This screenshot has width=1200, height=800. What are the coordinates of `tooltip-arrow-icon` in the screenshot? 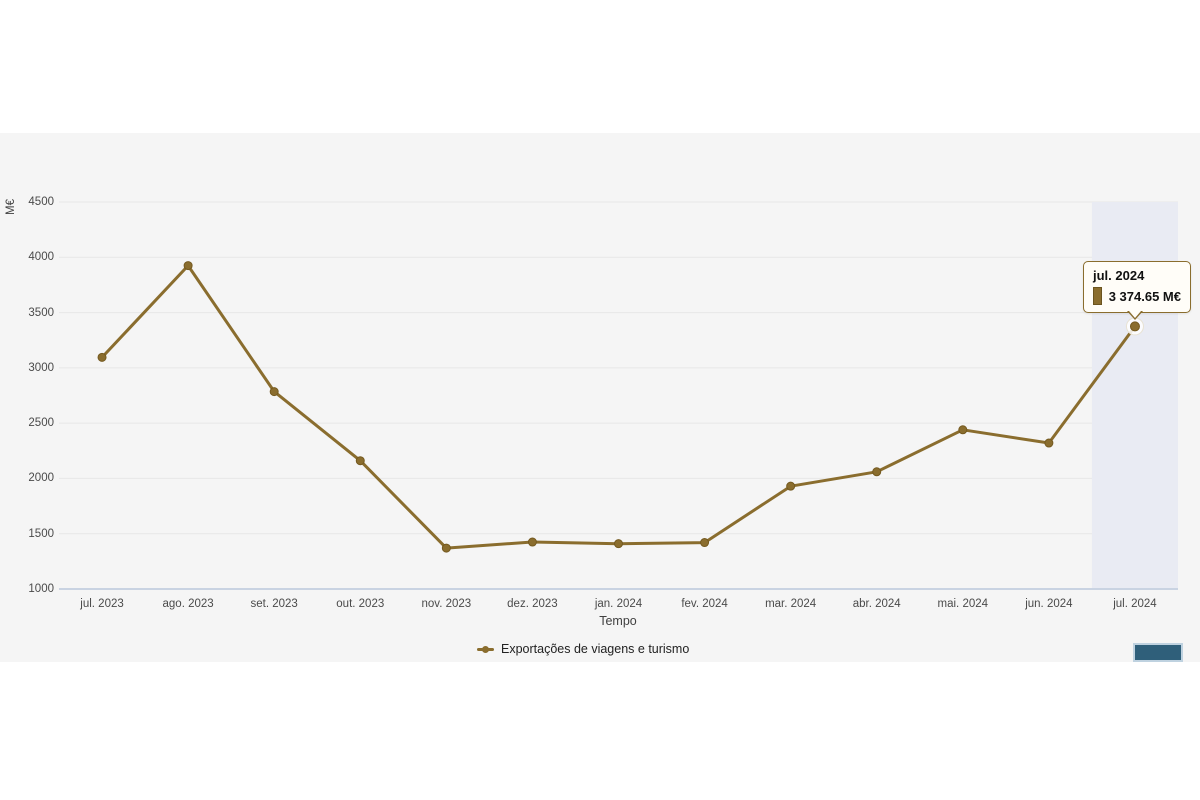 It's located at (1135, 315).